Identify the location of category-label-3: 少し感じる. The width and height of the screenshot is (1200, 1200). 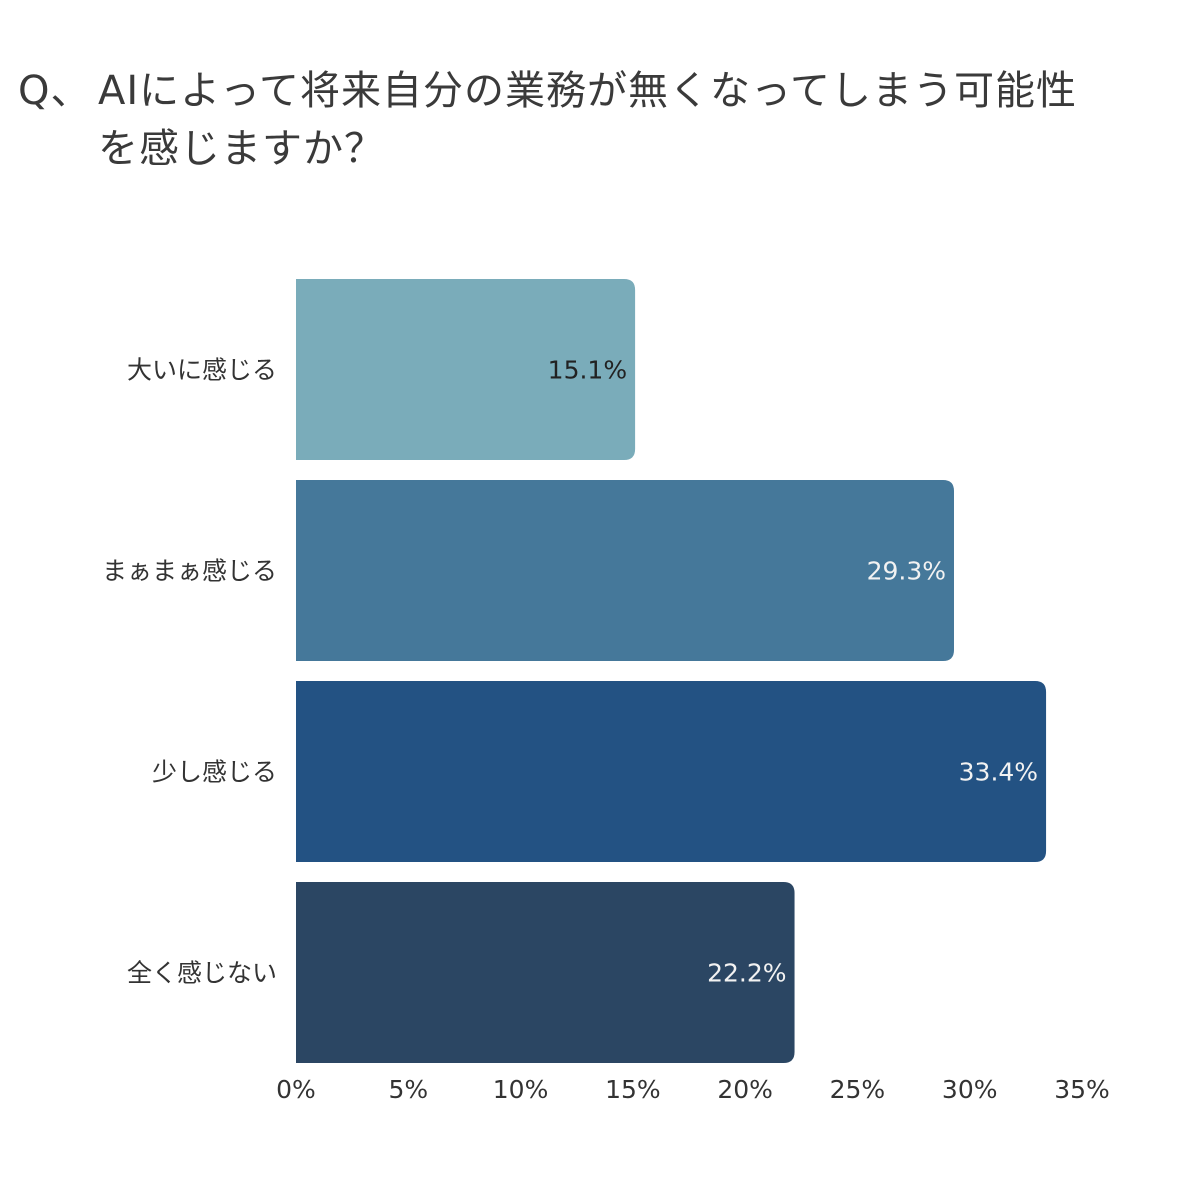
(214, 772).